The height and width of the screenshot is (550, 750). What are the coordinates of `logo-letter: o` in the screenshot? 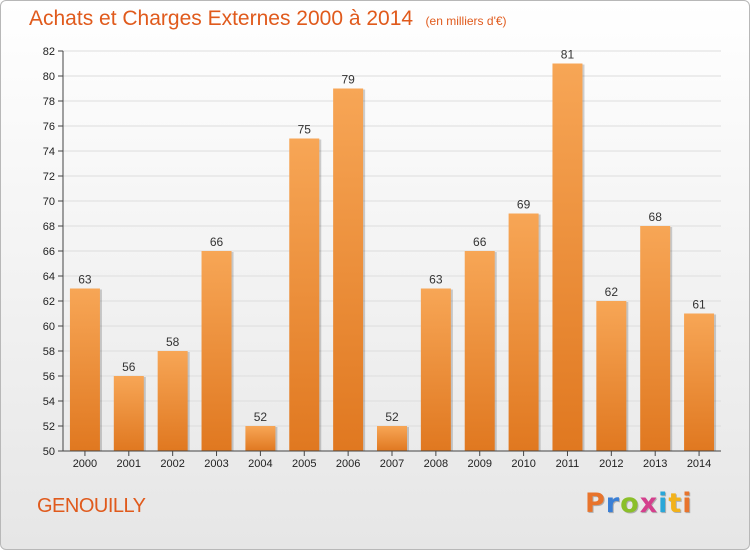 It's located at (630, 503).